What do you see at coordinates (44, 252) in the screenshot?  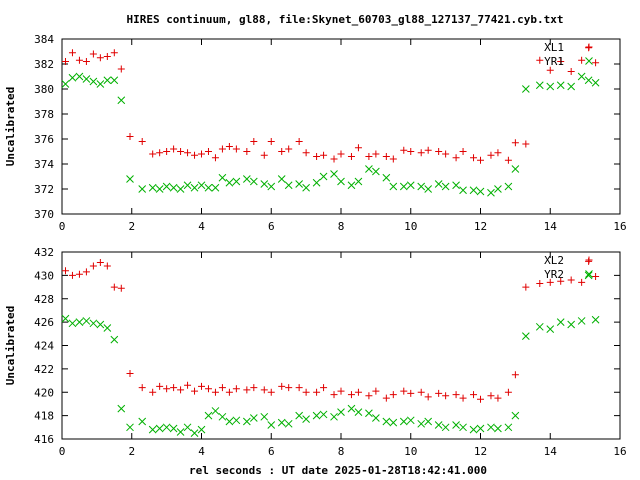 I see `y-tick-label: 432` at bounding box center [44, 252].